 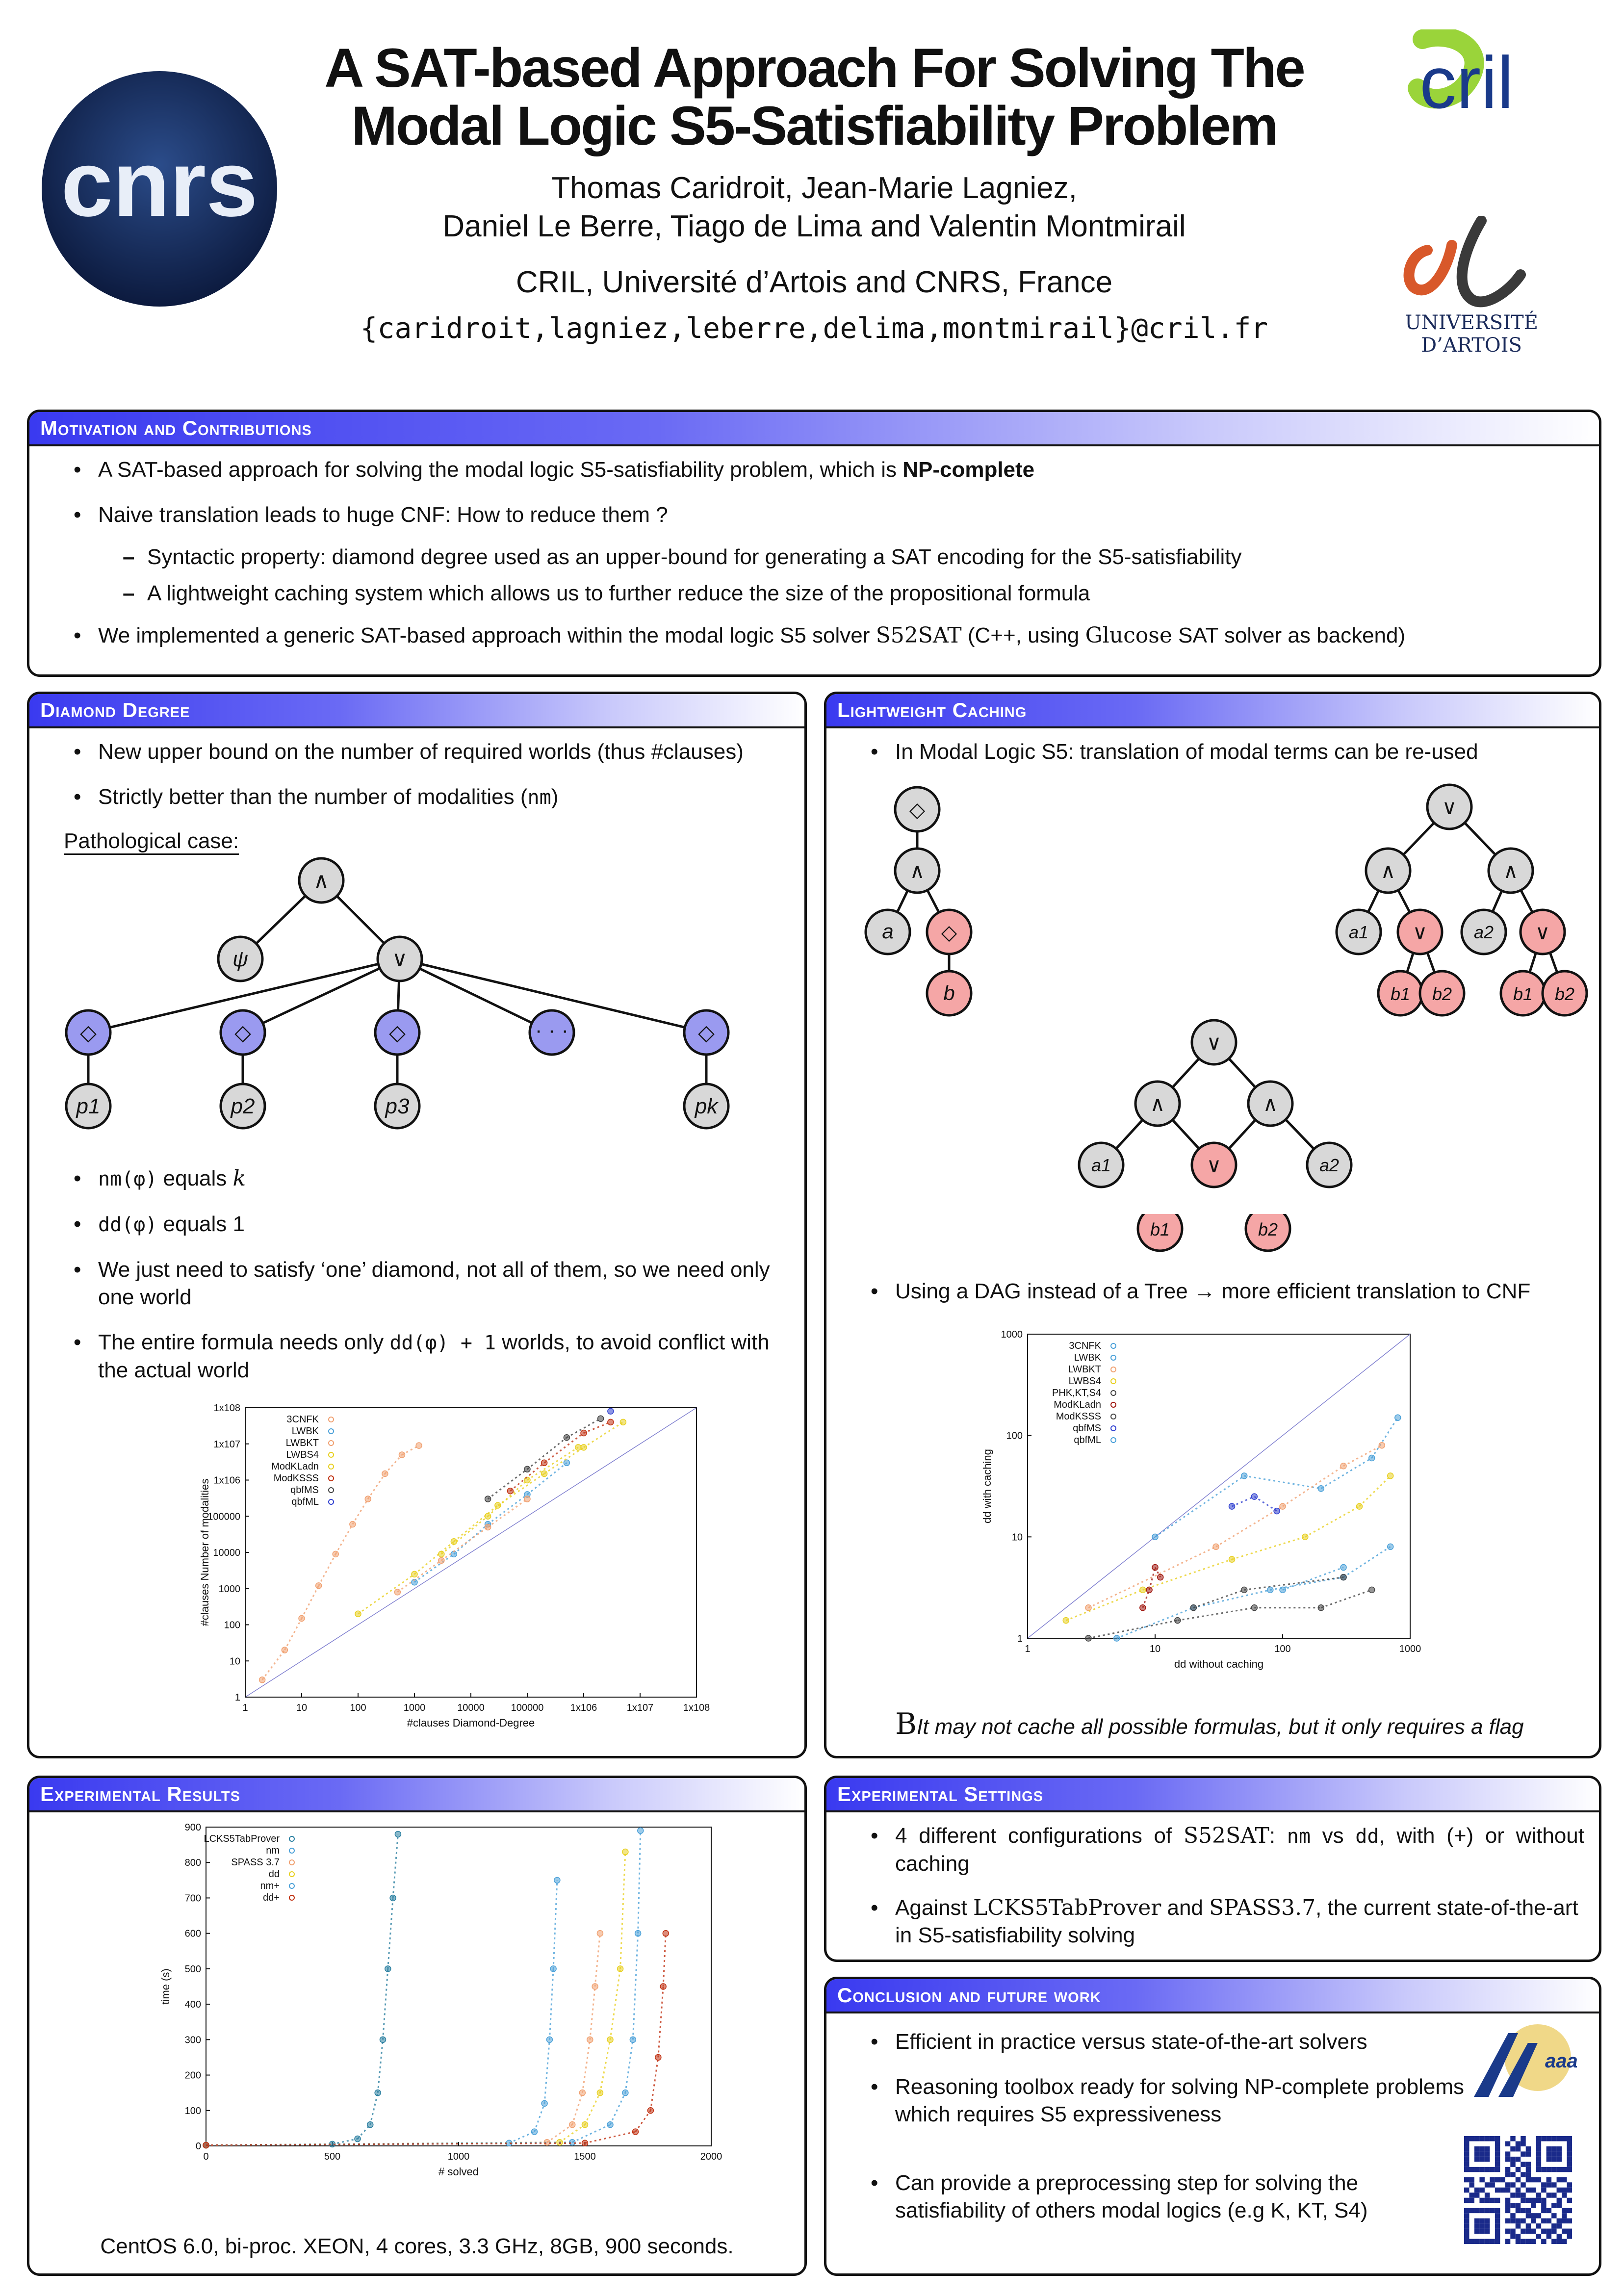 What do you see at coordinates (242, 1033) in the screenshot?
I see `node-diamond-2: ◇` at bounding box center [242, 1033].